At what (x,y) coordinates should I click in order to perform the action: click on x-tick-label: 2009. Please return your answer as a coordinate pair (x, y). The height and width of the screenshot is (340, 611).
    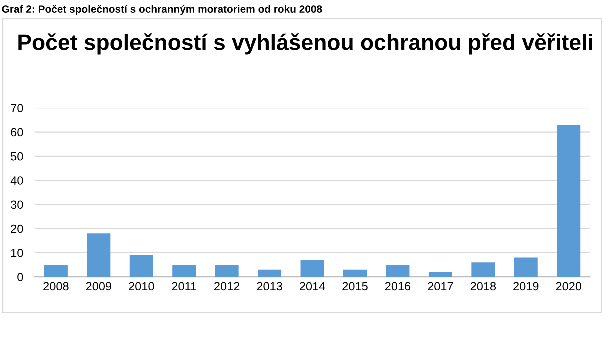
    Looking at the image, I should click on (99, 286).